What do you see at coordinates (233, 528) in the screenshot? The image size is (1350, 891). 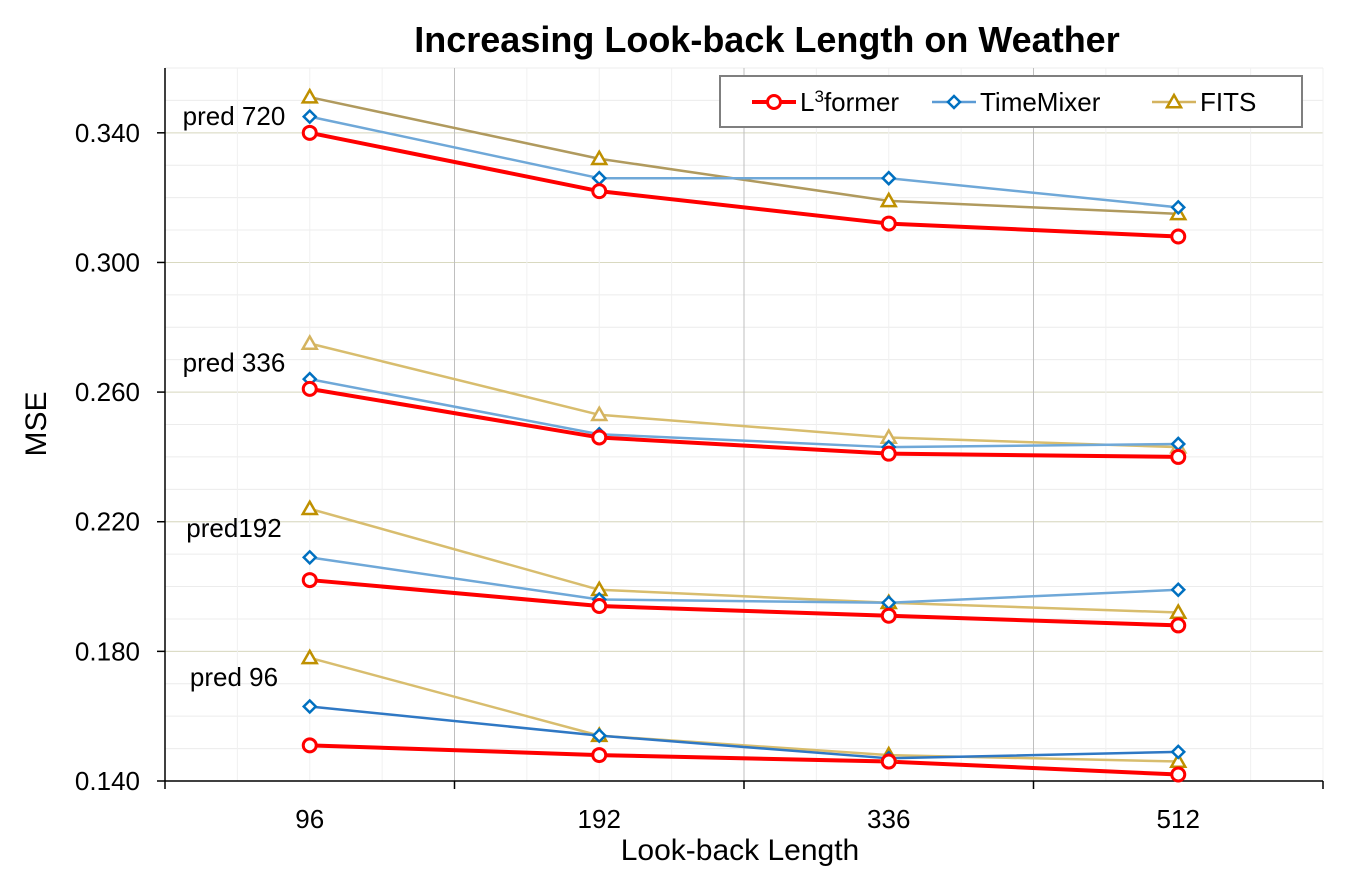 I see `group-annotation: pred192` at bounding box center [233, 528].